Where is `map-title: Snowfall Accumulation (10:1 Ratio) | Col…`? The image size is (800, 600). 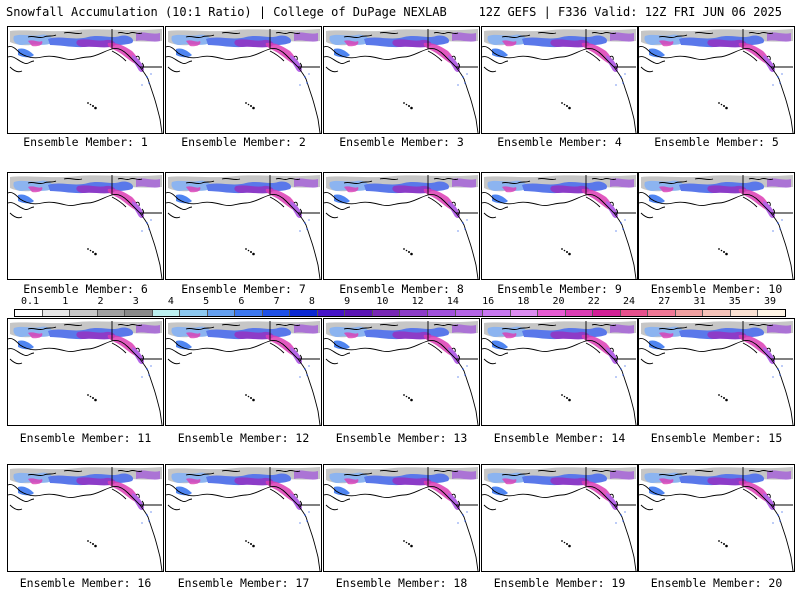
map-title: Snowfall Accumulation (10:1 Ratio) | Col… is located at coordinates (226, 12).